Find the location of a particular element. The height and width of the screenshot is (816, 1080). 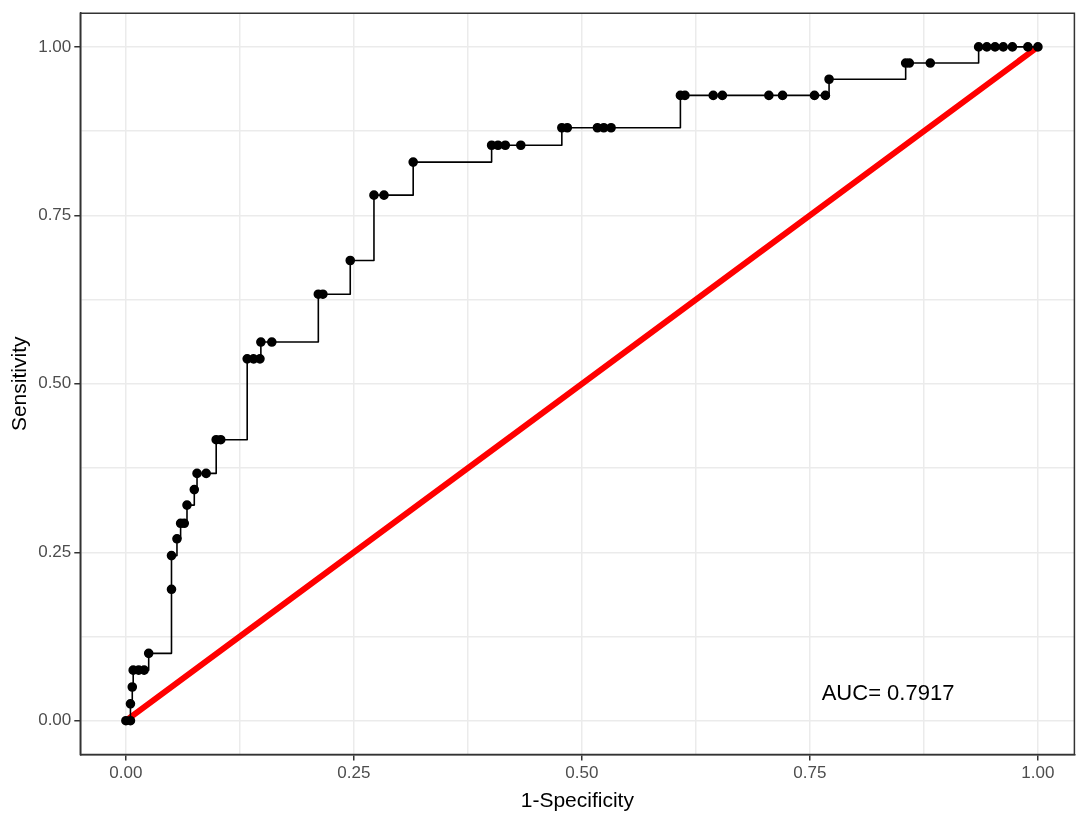

y-tick-label: 0.75 is located at coordinates (55, 215).